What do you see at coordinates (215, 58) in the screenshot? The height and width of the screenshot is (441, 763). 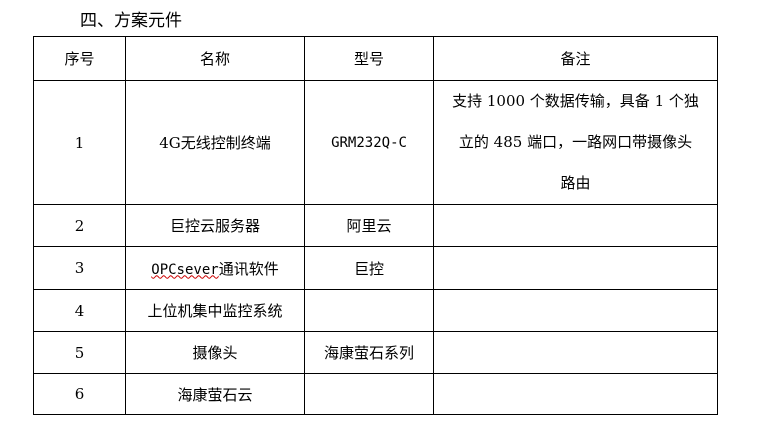 I see `header-name: 名称` at bounding box center [215, 58].